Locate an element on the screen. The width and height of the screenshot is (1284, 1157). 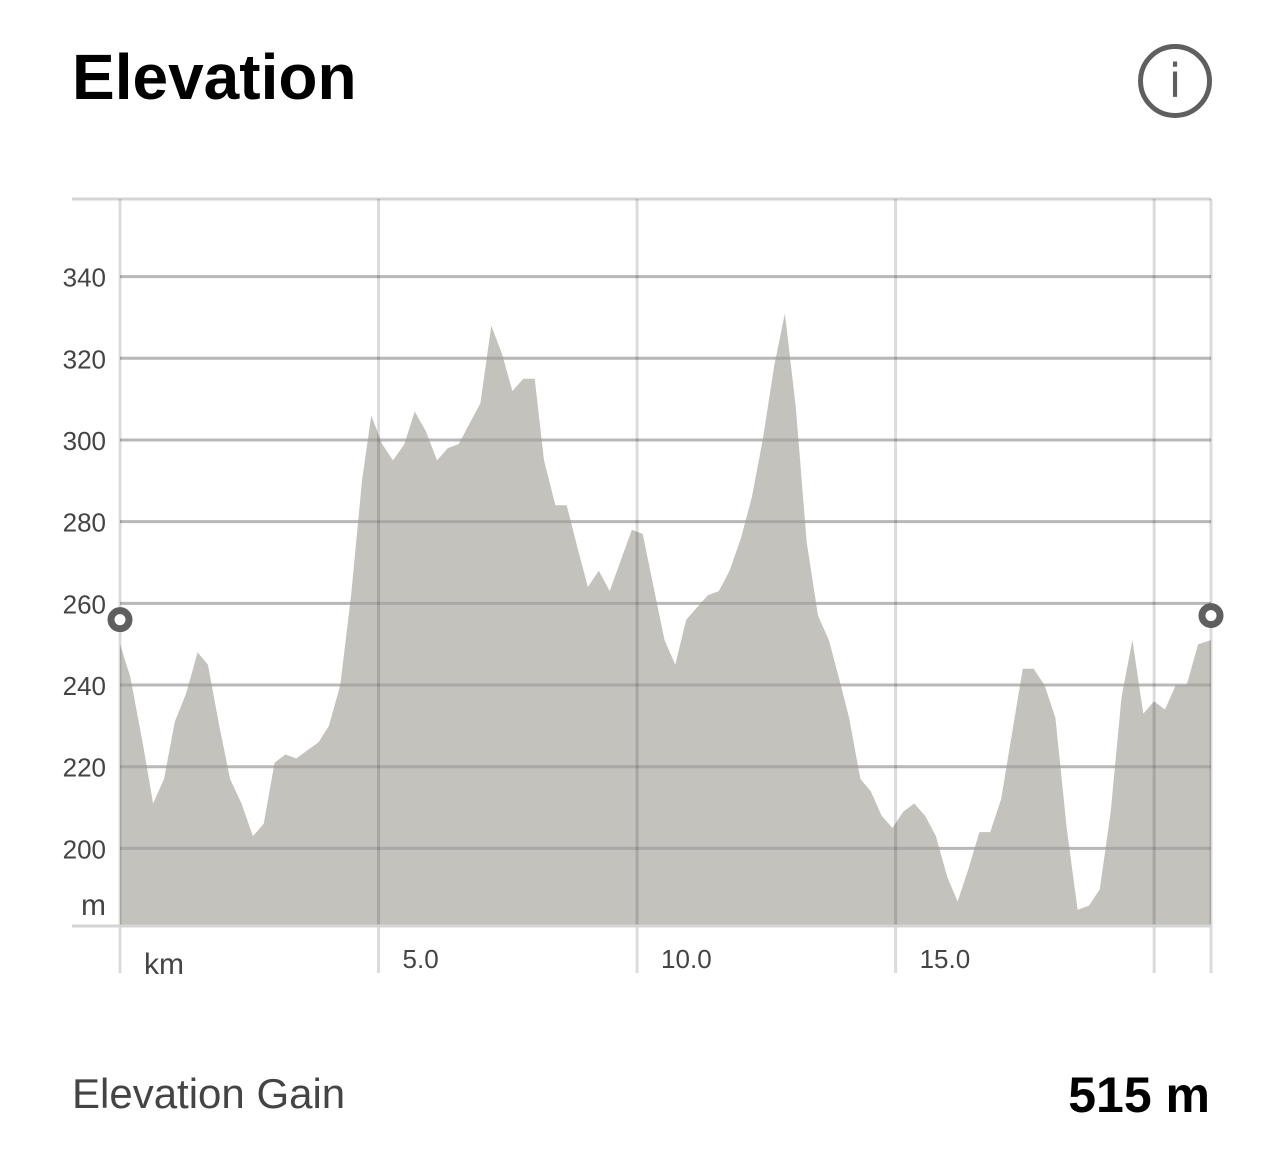
y-tick-label: 340 is located at coordinates (84, 278).